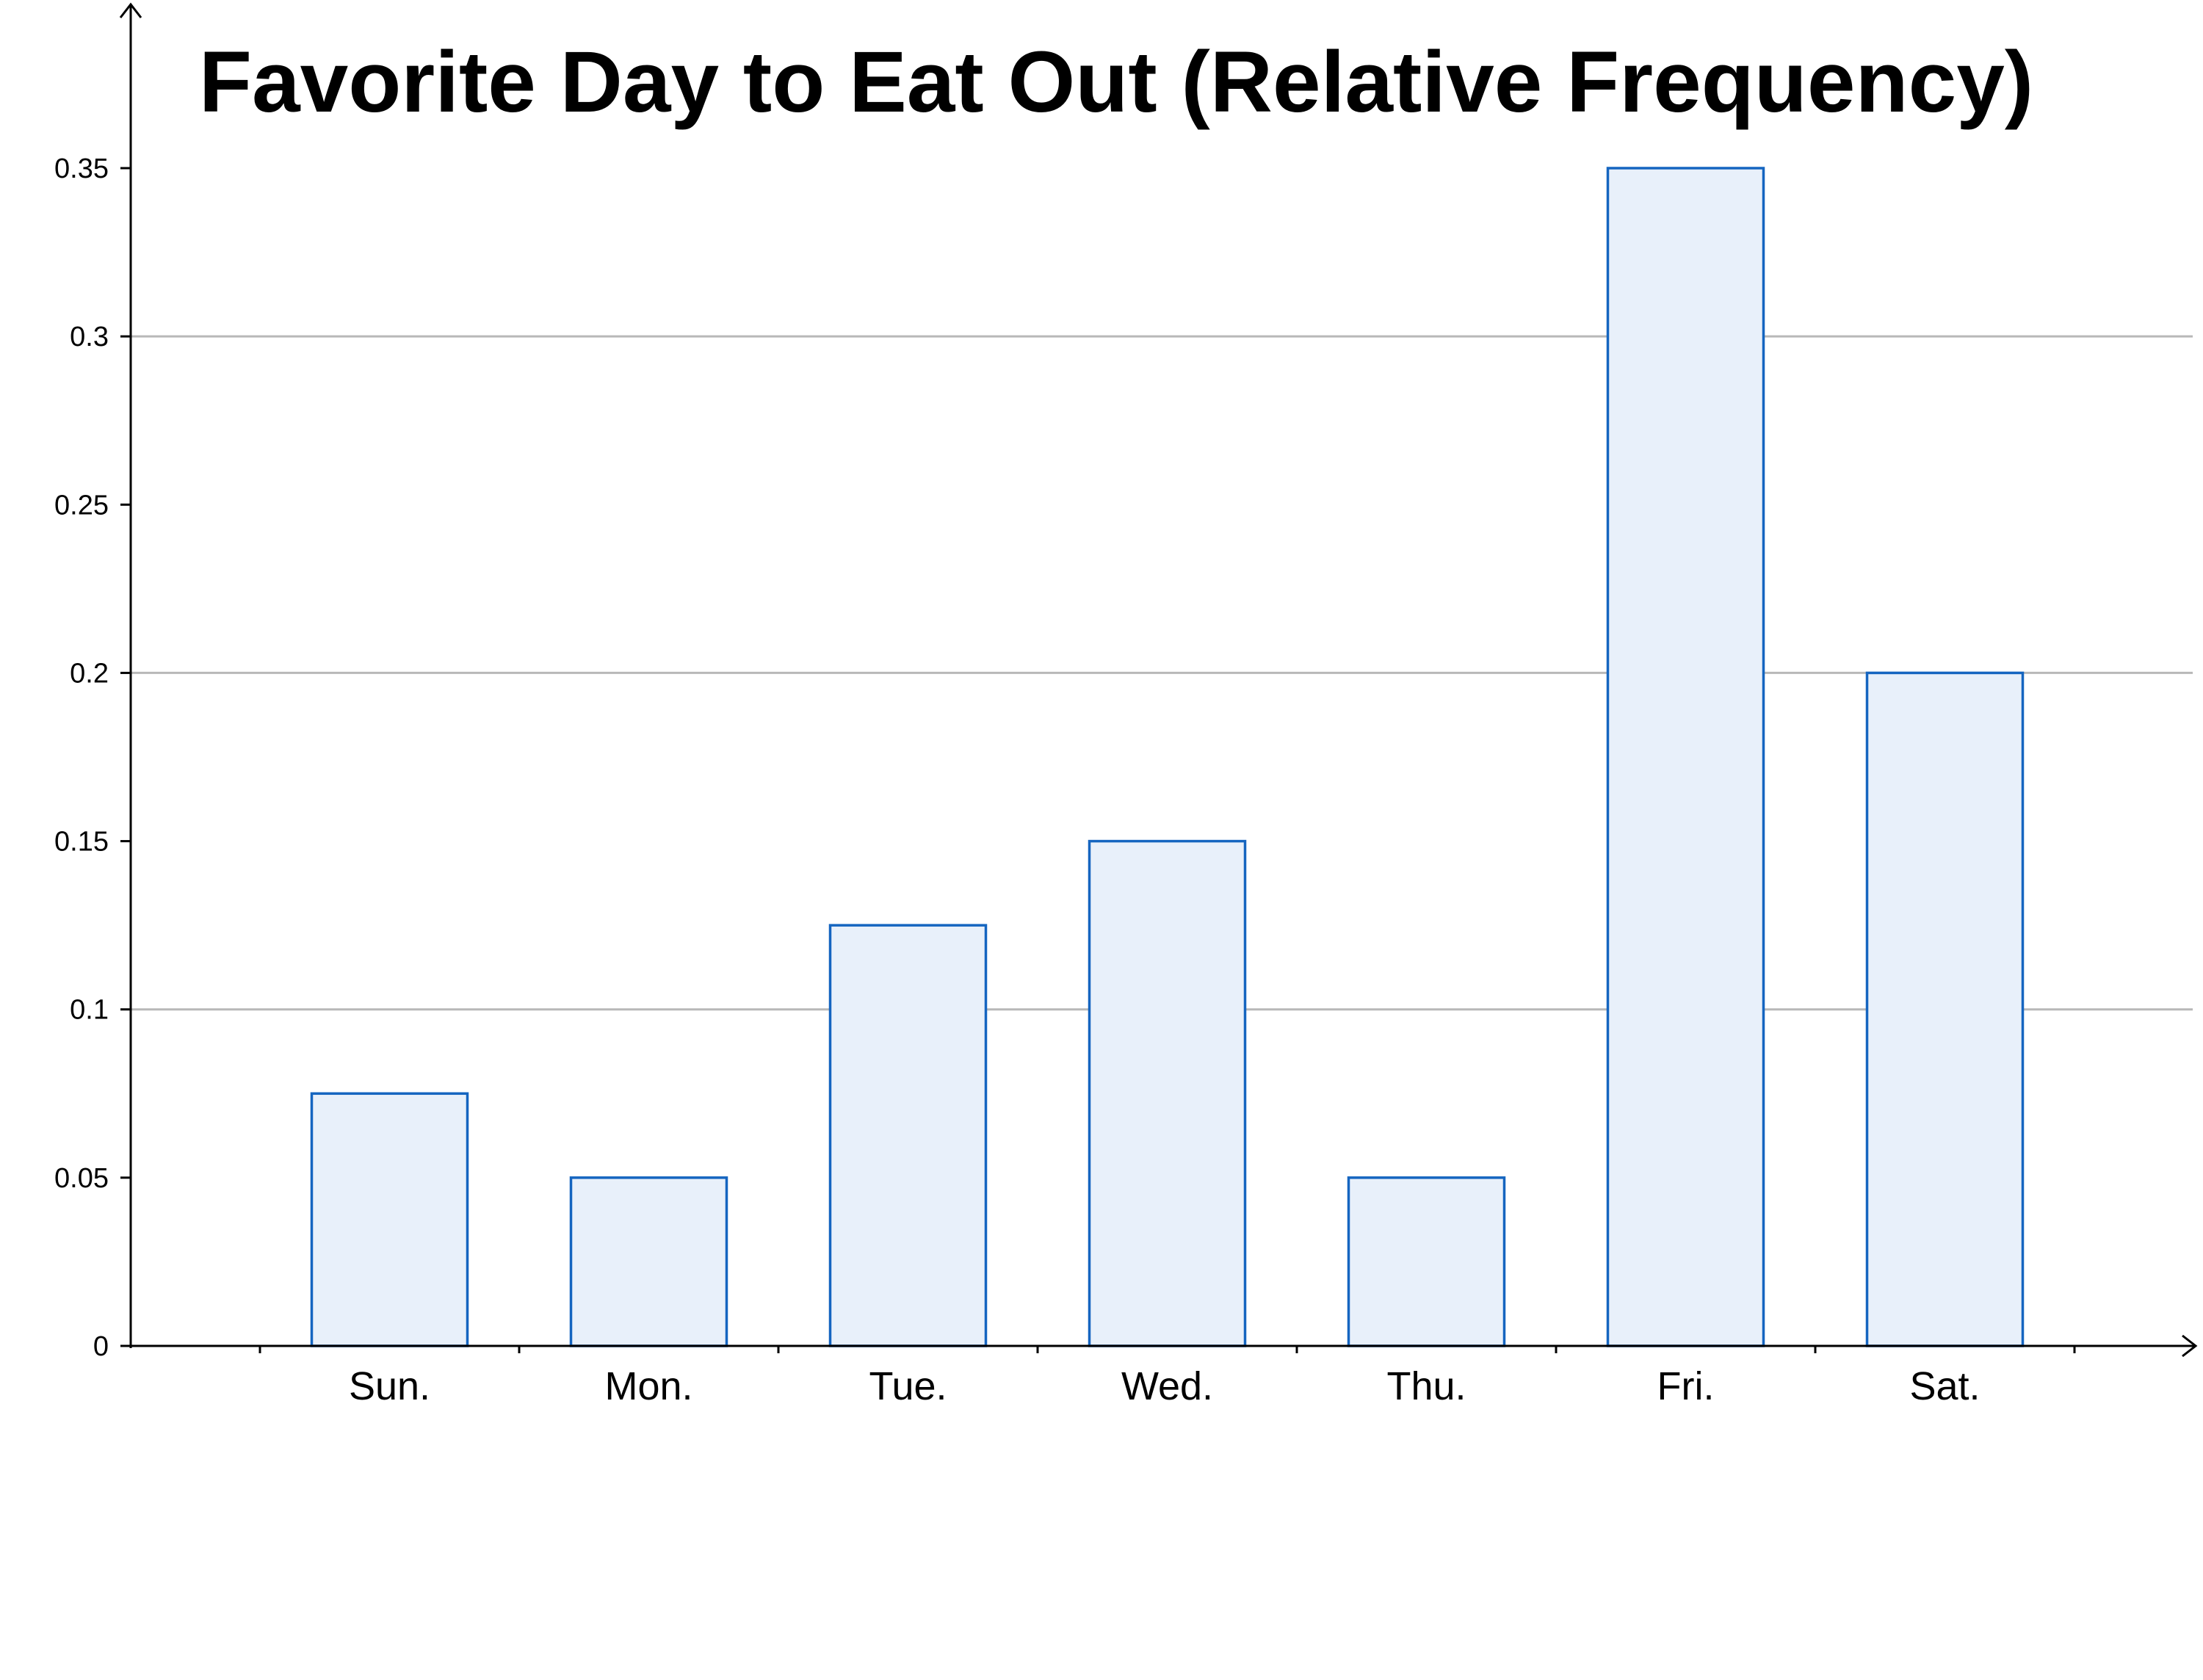 This screenshot has width=2203, height=1680. I want to click on x-tick-label: Thu., so click(1426, 1386).